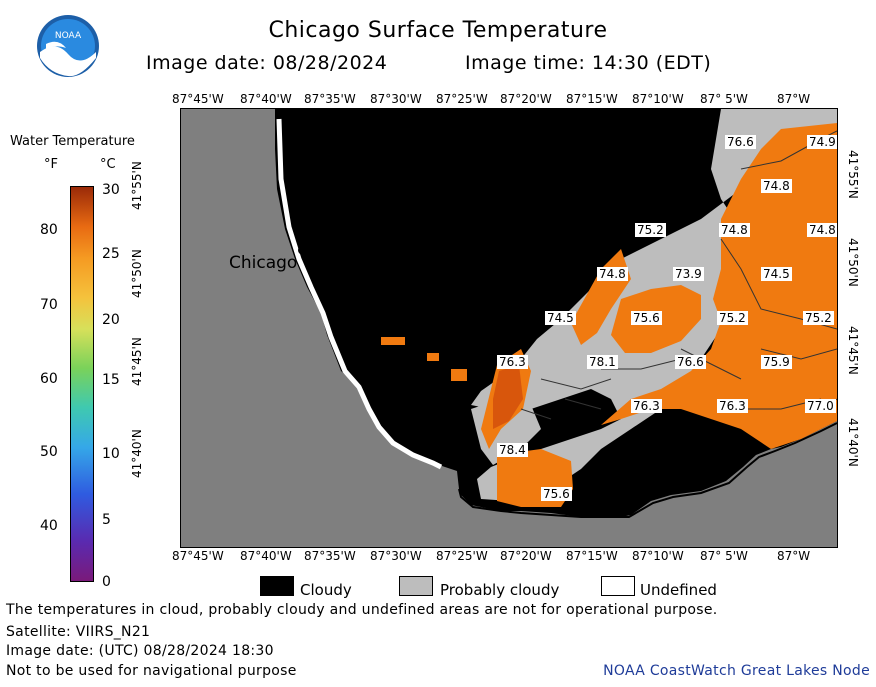  Describe the element at coordinates (303, 250) in the screenshot. I see `chicago-marker` at that location.